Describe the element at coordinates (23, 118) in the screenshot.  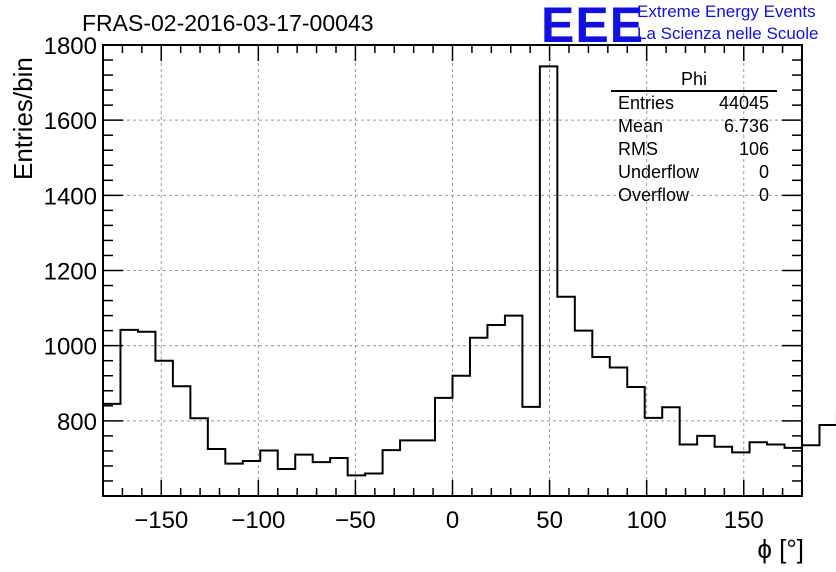
I see `y-axis-label: Entries/bin` at that location.